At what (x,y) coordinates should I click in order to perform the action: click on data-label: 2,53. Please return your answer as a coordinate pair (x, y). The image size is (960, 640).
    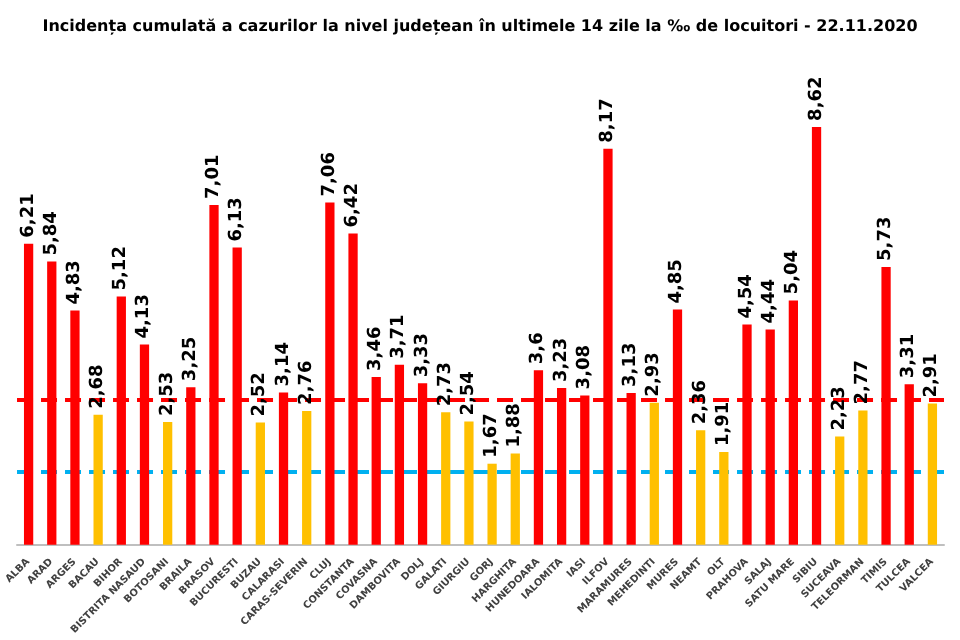
    Looking at the image, I should click on (167, 394).